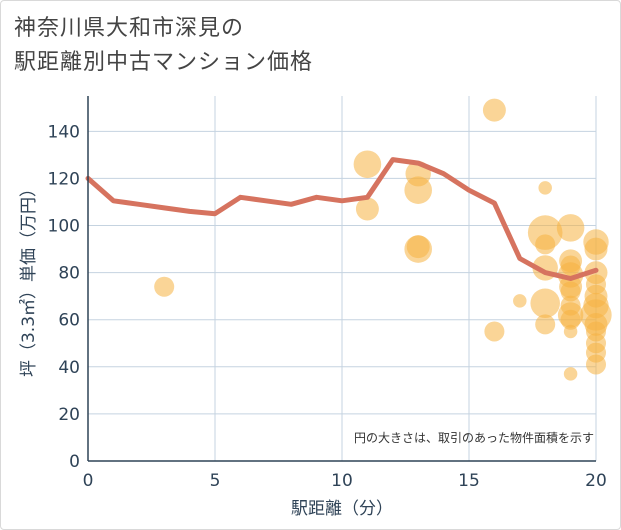  I want to click on y-tick-label: 140, so click(64, 132).